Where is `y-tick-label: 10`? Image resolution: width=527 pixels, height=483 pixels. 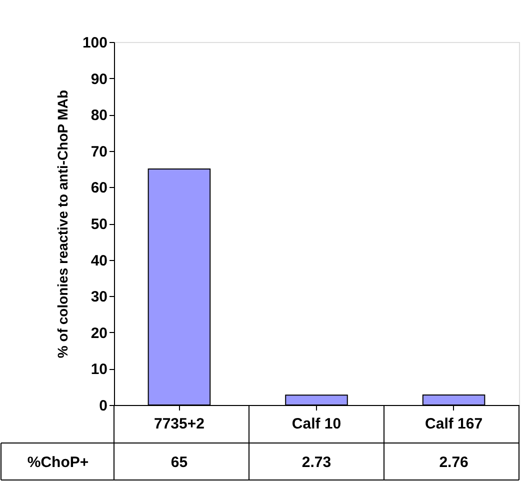
y-tick-label: 10 is located at coordinates (99, 369).